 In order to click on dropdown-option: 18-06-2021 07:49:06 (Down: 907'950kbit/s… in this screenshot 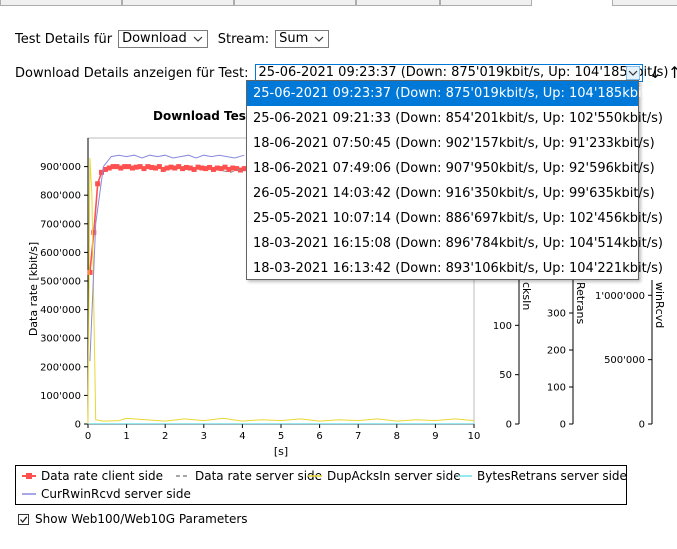, I will do `click(454, 168)`.